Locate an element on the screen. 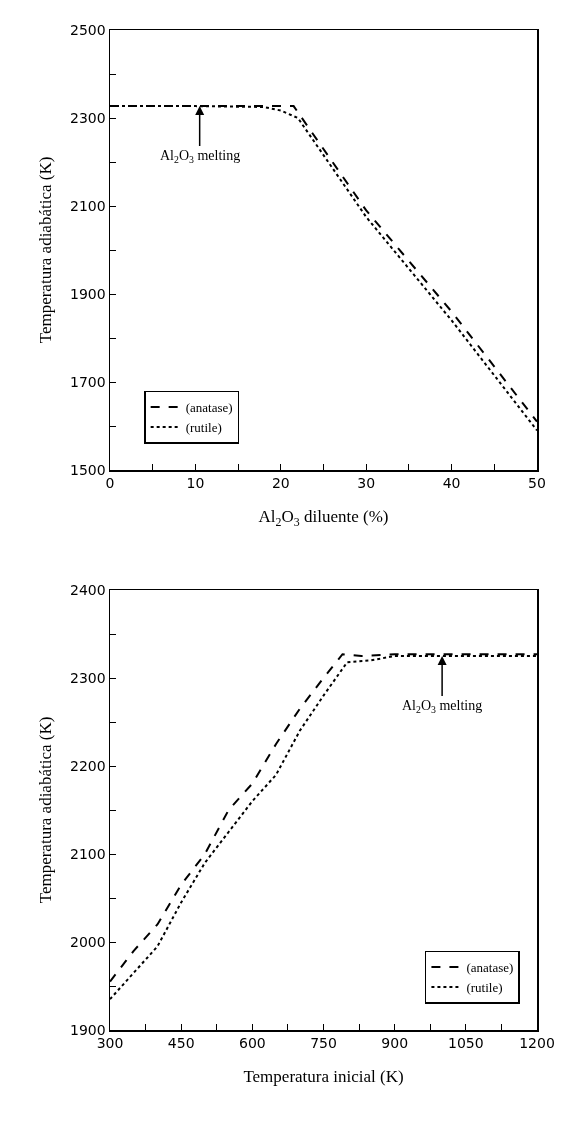 This screenshot has width=577, height=1128. x-tick-label: 900 is located at coordinates (395, 1043).